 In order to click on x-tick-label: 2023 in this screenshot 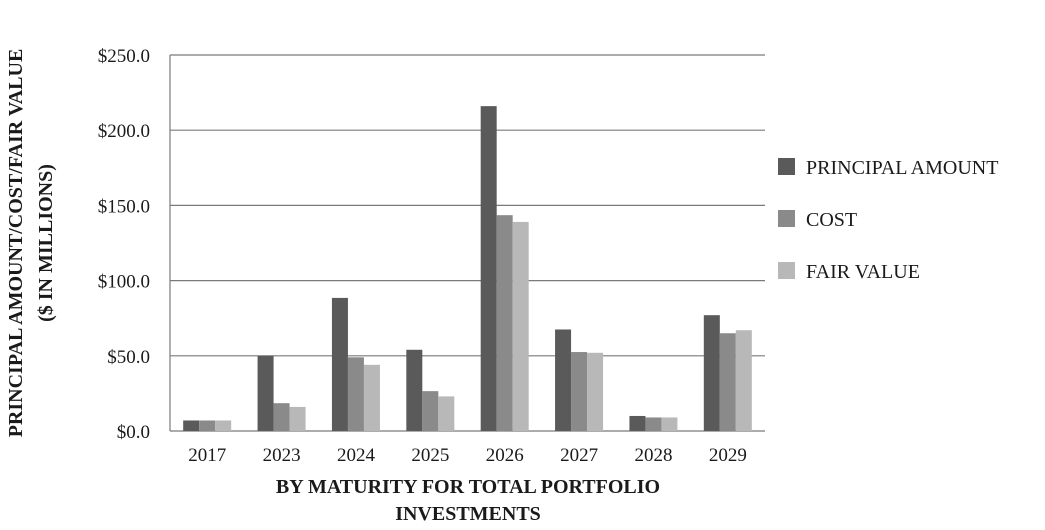, I will do `click(282, 455)`.